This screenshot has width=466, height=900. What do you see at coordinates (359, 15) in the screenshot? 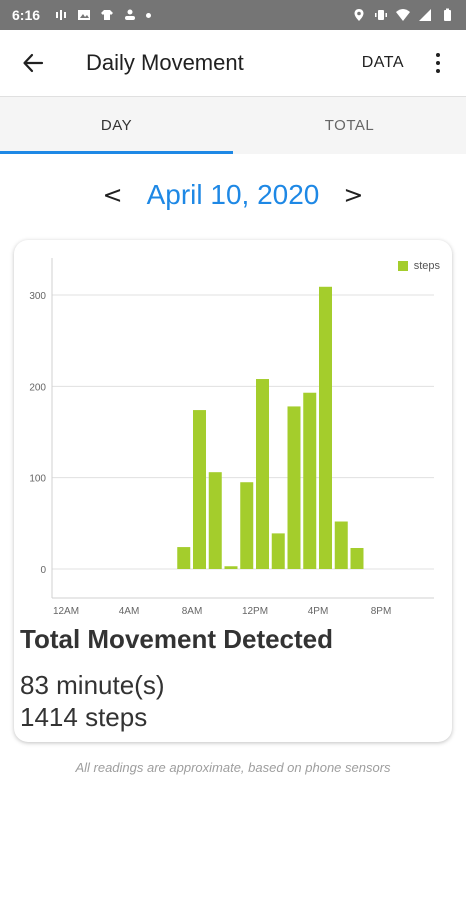
I see `location-icon` at bounding box center [359, 15].